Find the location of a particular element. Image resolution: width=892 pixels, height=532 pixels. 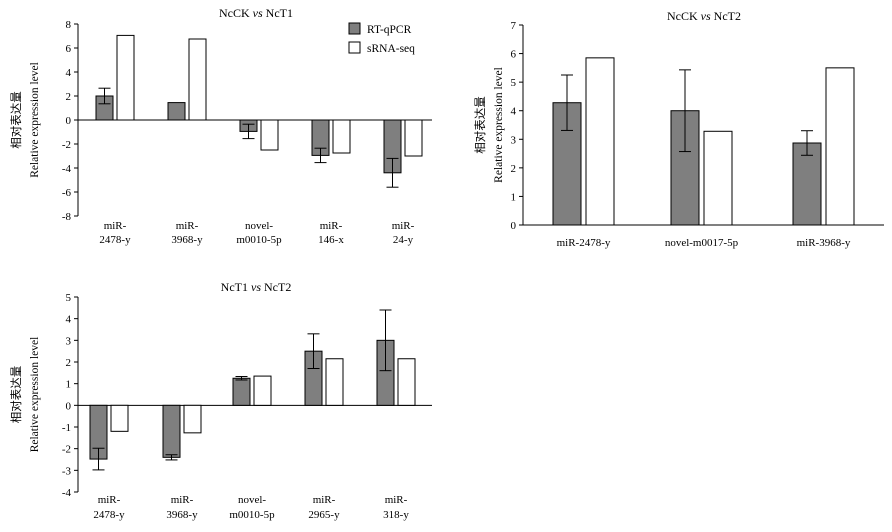

chart-title: NcCK vs NcT1 is located at coordinates (256, 13).